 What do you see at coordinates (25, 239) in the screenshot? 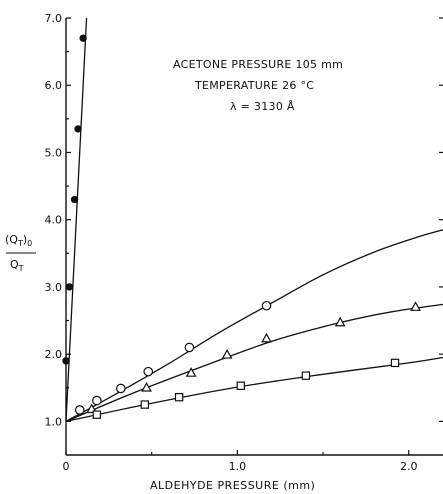
I see `y-label-close: )` at bounding box center [25, 239].